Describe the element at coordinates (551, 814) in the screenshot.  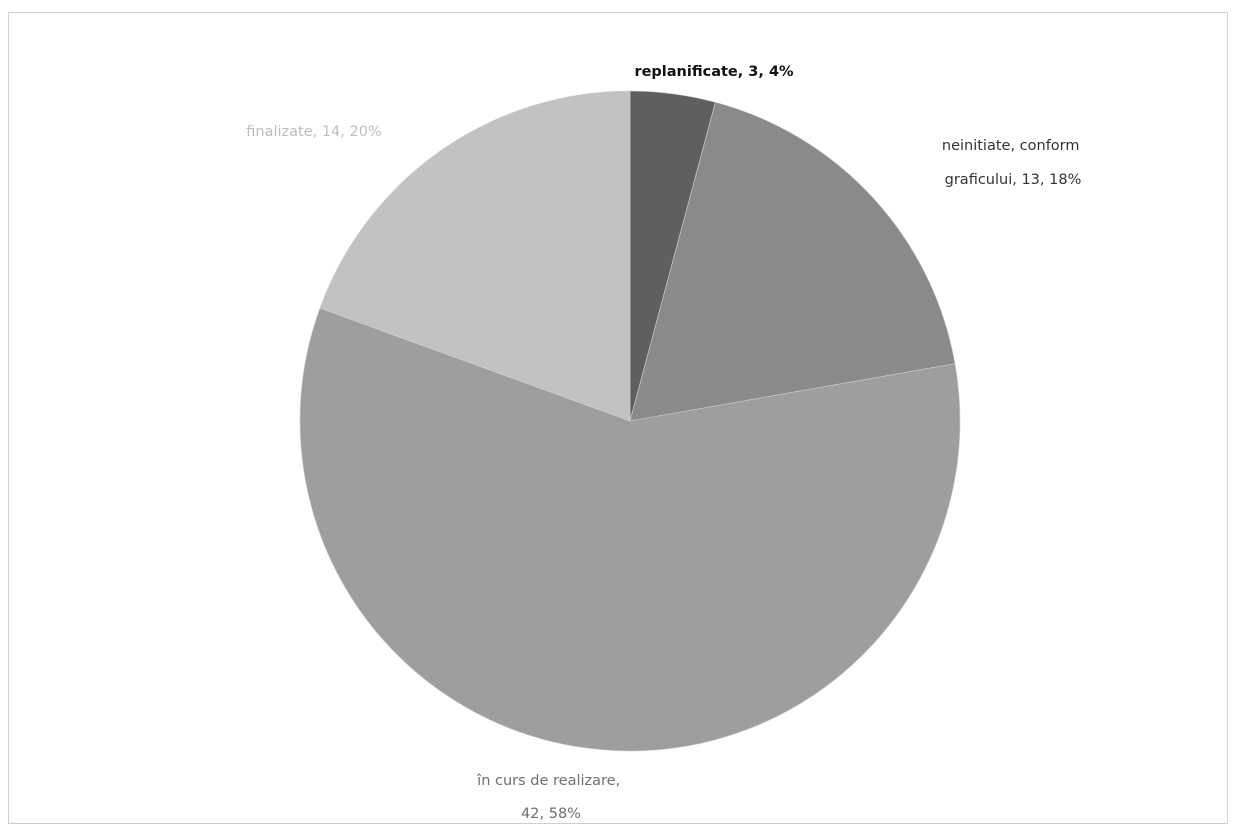
I see `data-label-in-curs-line-2: 42, 58%` at that location.